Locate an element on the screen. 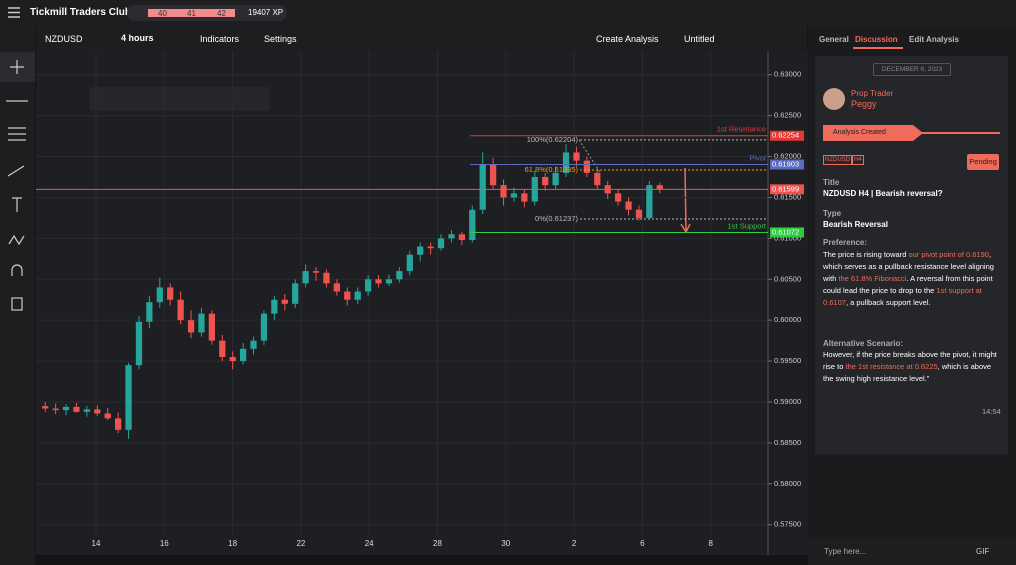 The height and width of the screenshot is (565, 1016). status-badge: Pending is located at coordinates (983, 162).